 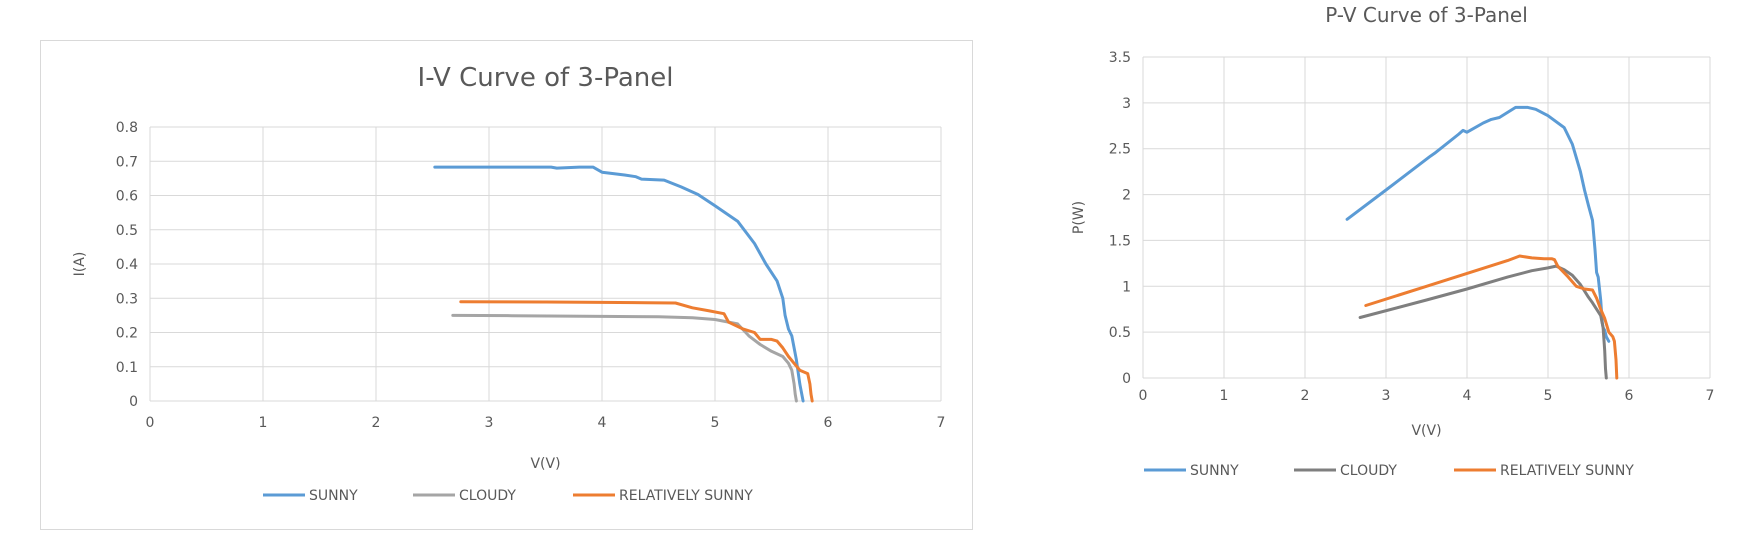 What do you see at coordinates (1548, 396) in the screenshot?
I see `pv-x-tick-label: 5` at bounding box center [1548, 396].